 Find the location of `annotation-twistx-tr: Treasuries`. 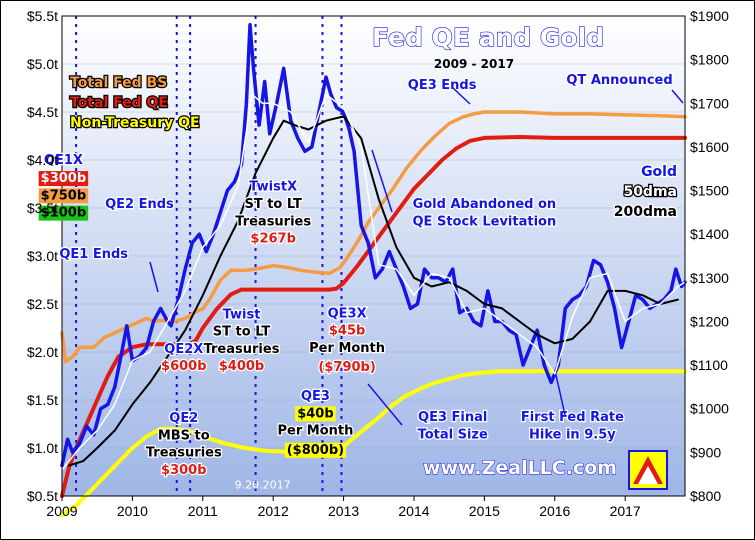

annotation-twistx-tr: Treasuries is located at coordinates (273, 222).